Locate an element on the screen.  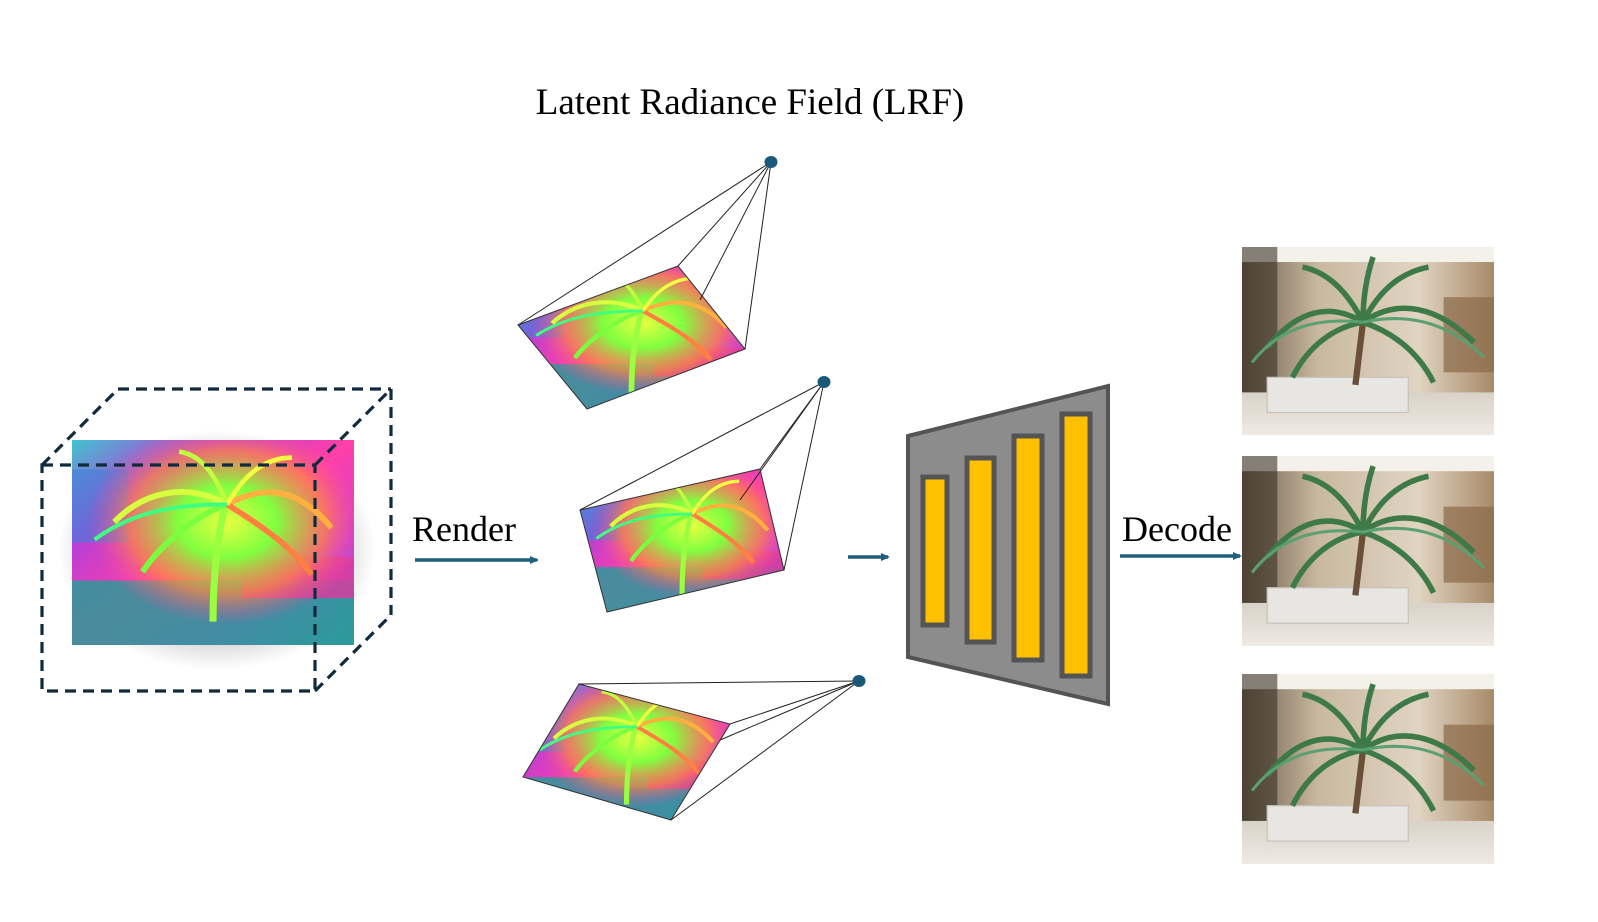
rendered-rgb-image-icon is located at coordinates (1368, 555).